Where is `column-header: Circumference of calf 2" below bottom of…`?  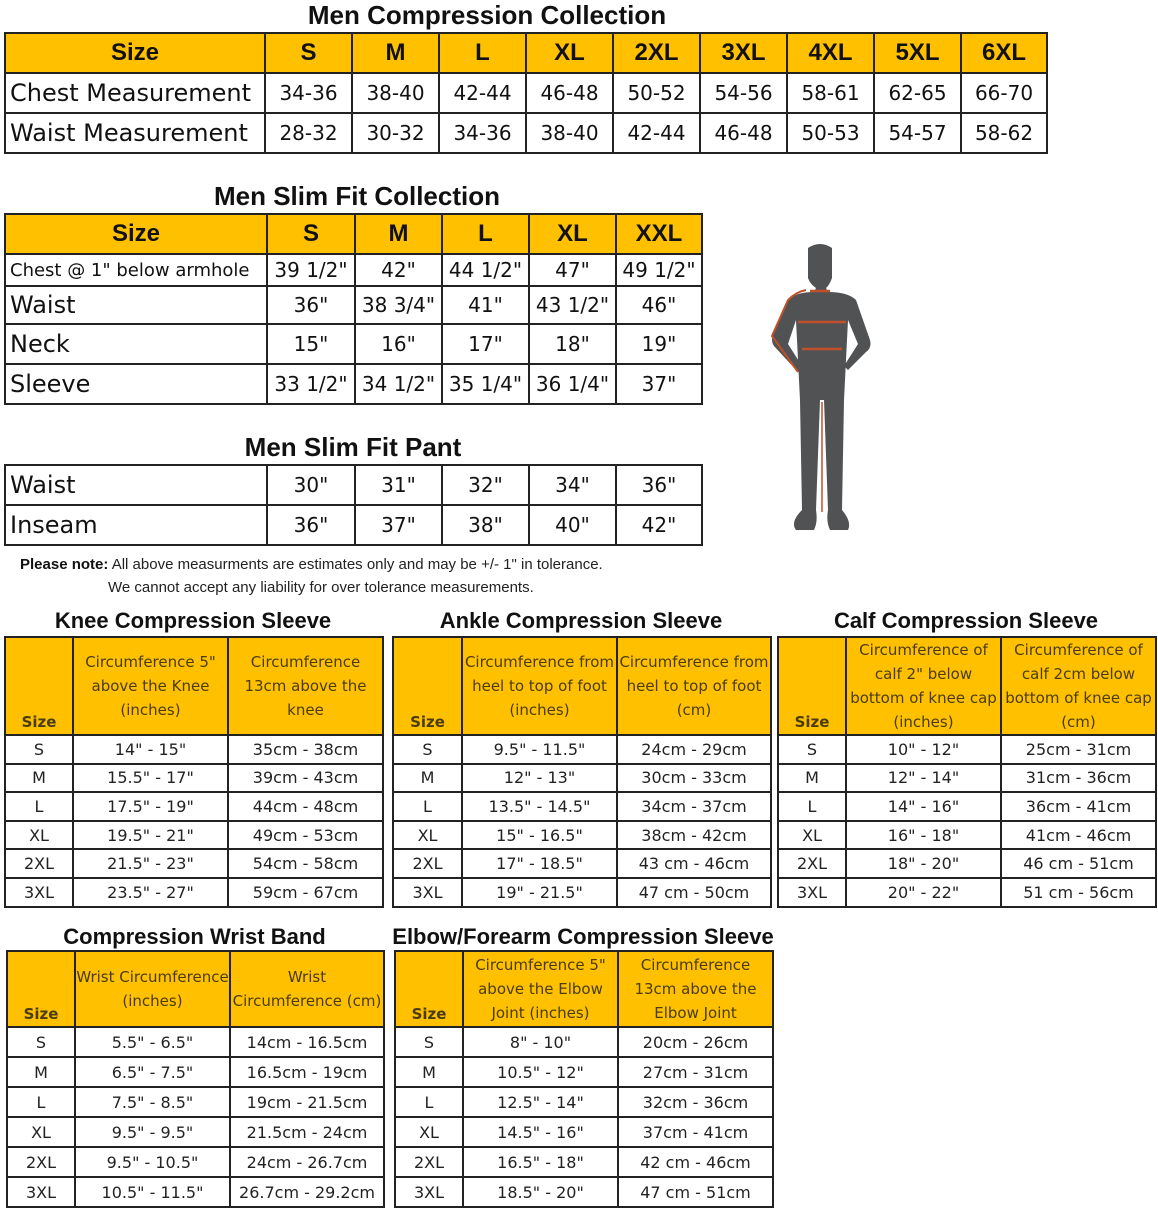
column-header: Circumference of calf 2" below bottom of… is located at coordinates (923, 686).